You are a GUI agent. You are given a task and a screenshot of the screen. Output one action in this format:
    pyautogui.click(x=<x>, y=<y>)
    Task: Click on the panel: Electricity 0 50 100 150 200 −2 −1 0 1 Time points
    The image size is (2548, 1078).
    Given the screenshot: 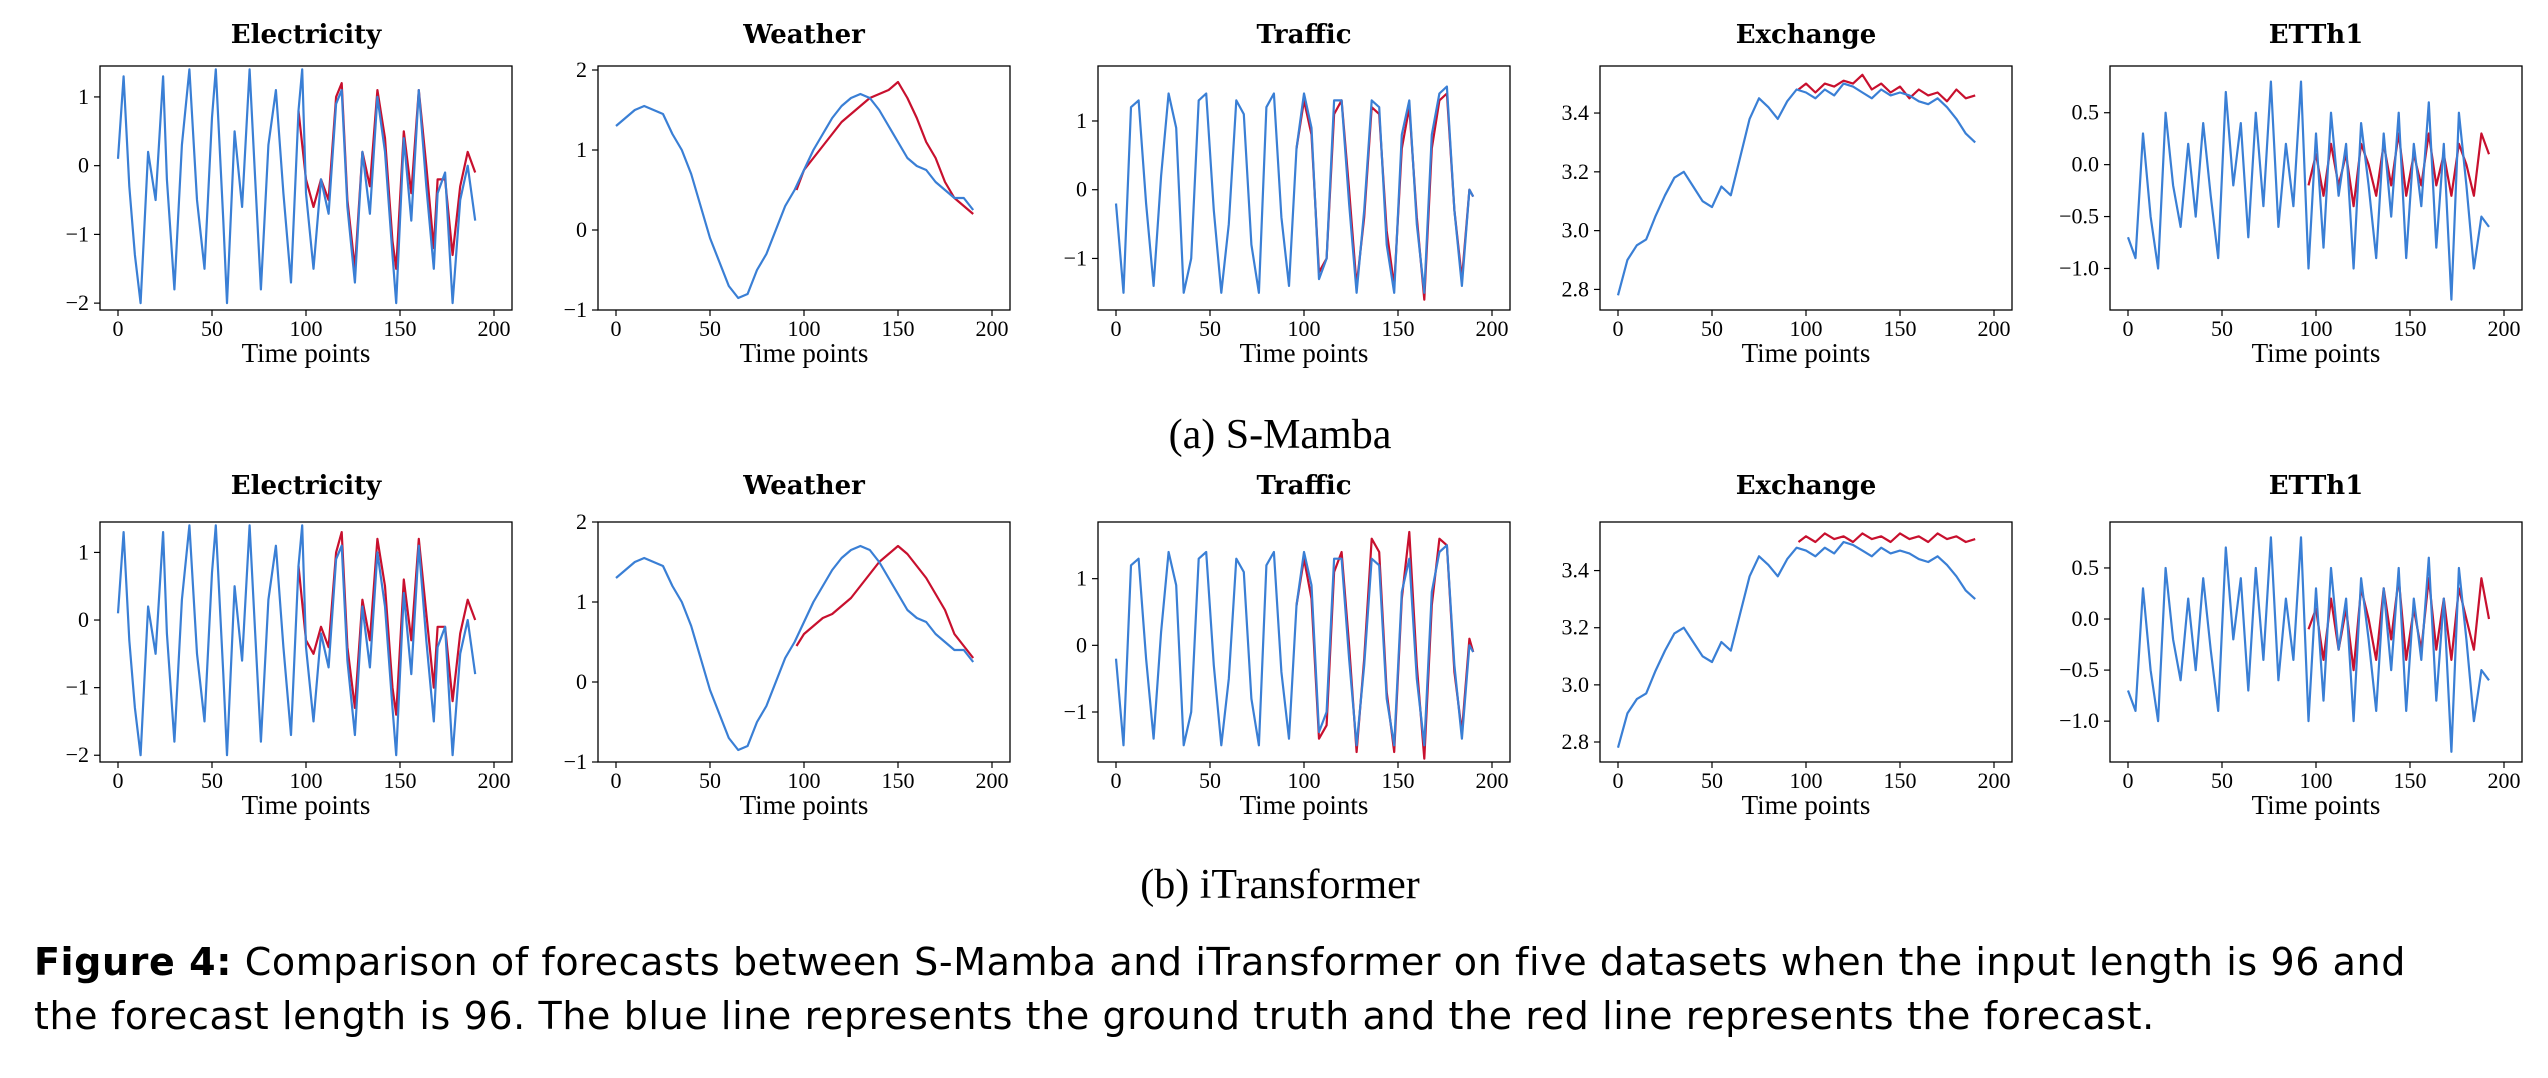 What is the action you would take?
    pyautogui.click(x=289, y=645)
    